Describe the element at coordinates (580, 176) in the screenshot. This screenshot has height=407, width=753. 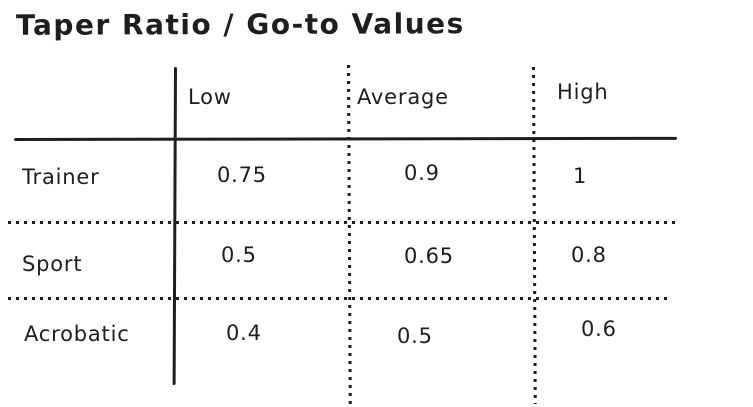
I see `cell-trainer-high: 1` at that location.